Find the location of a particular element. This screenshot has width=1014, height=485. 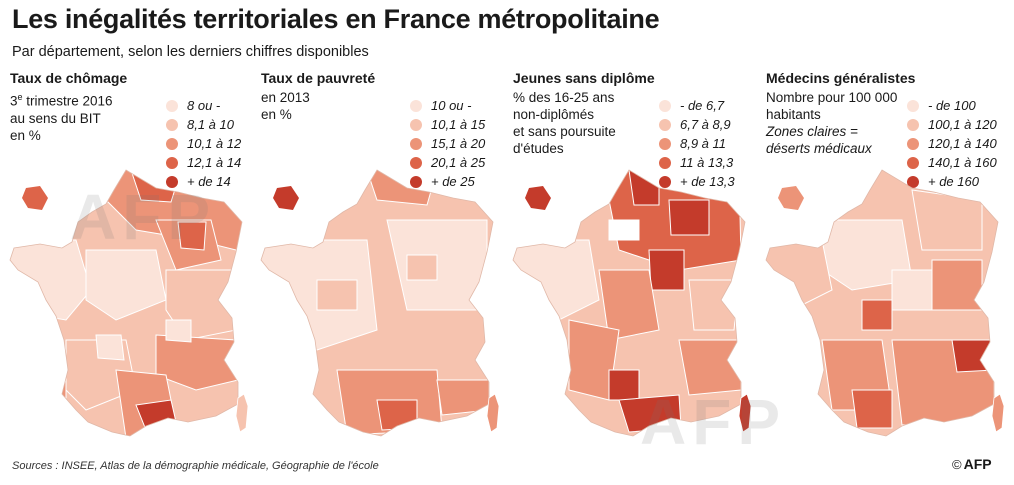

legend-item: 15,1 à 20 is located at coordinates (447, 143).